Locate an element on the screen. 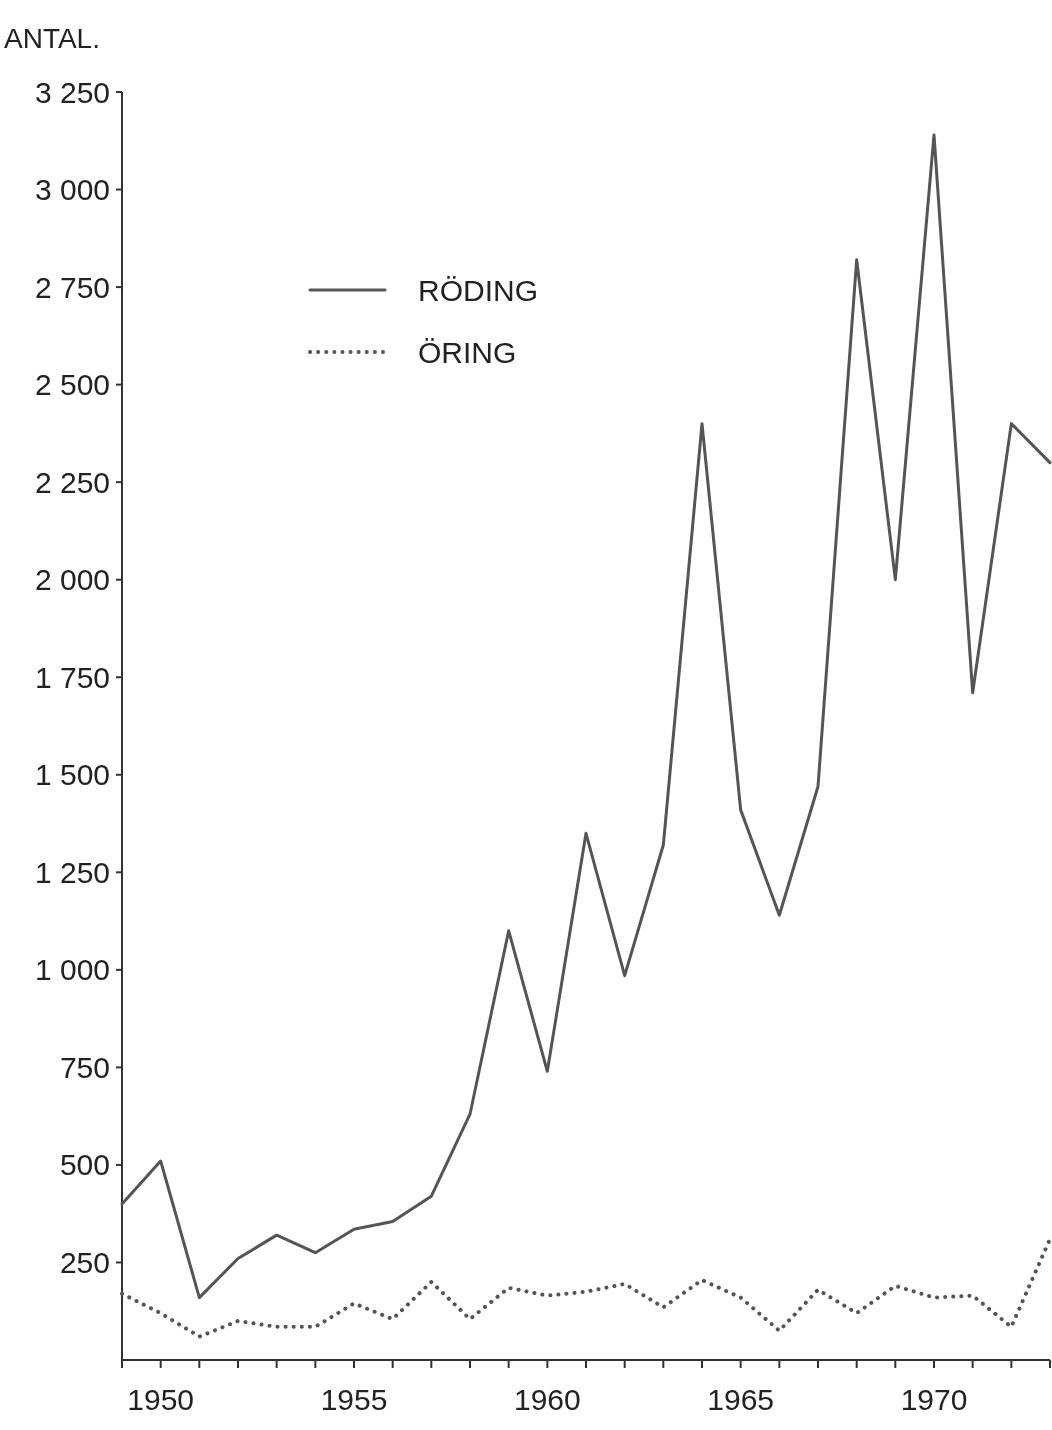 The height and width of the screenshot is (1430, 1052). legend-label: RÖDING is located at coordinates (478, 290).